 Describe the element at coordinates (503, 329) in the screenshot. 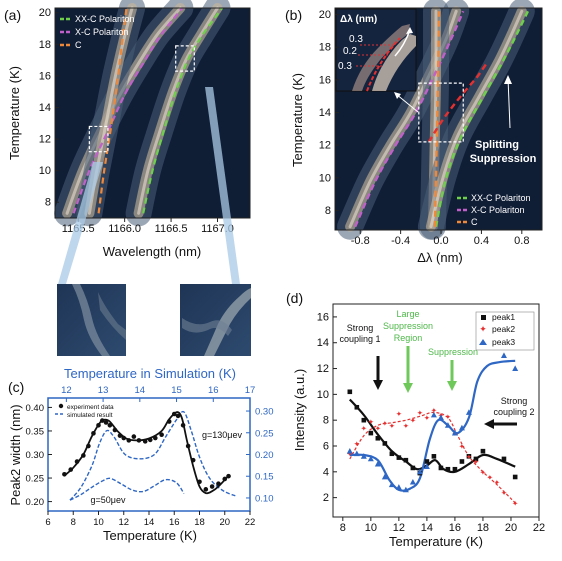

I see `legend-entry-peak2: peak2` at that location.